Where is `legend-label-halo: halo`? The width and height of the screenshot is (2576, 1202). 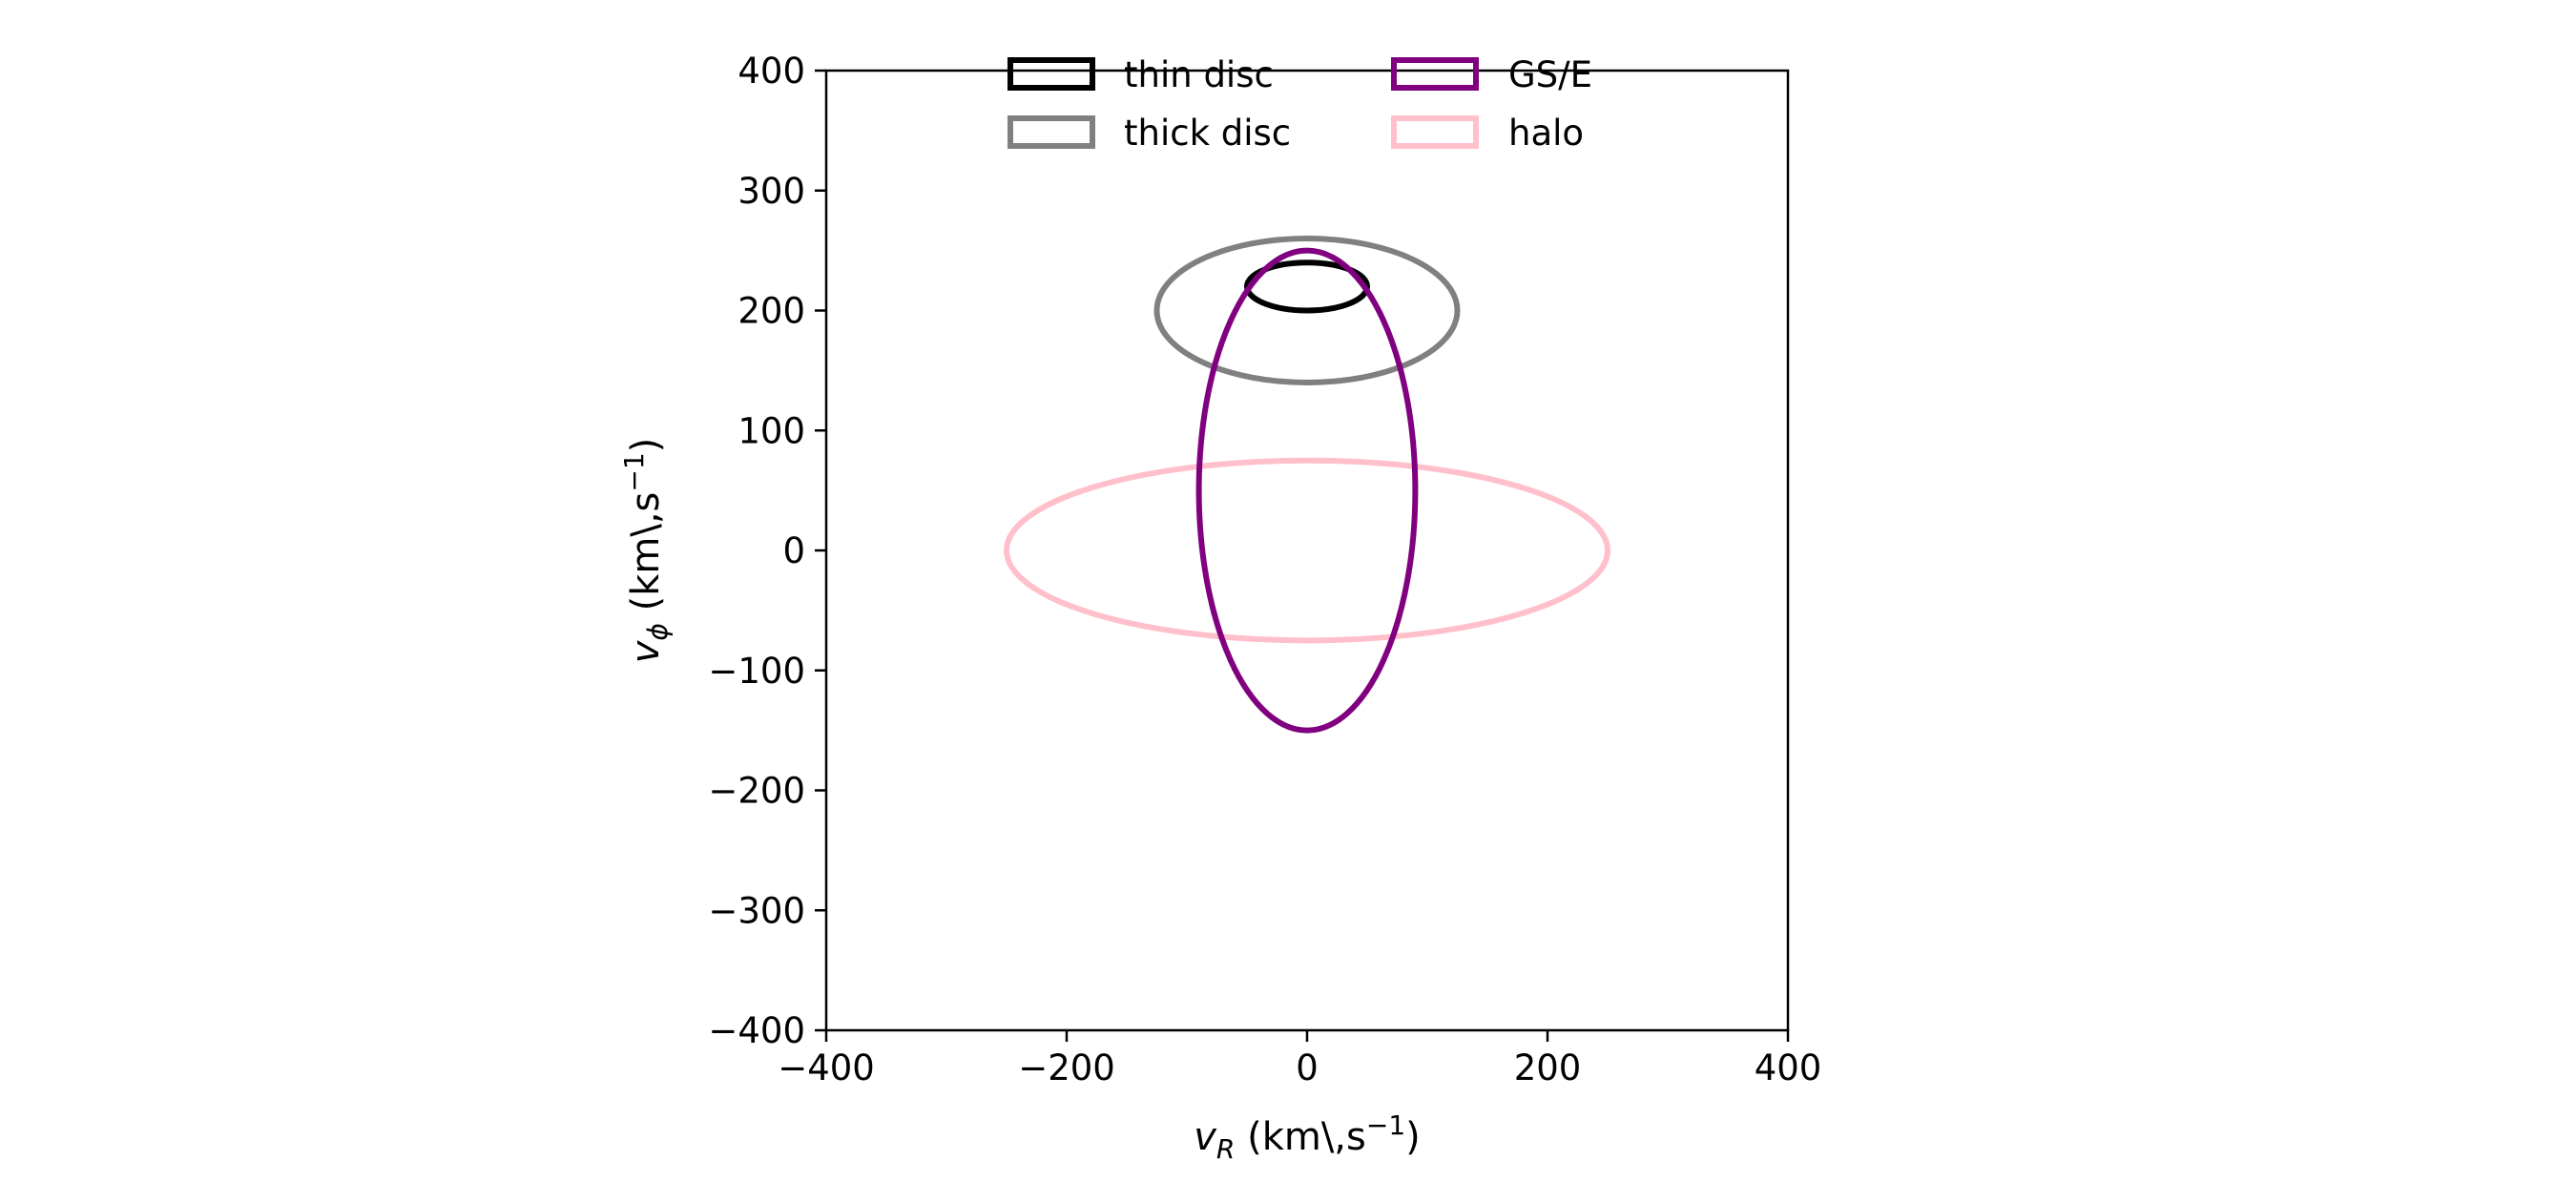 legend-label-halo: halo is located at coordinates (1546, 133).